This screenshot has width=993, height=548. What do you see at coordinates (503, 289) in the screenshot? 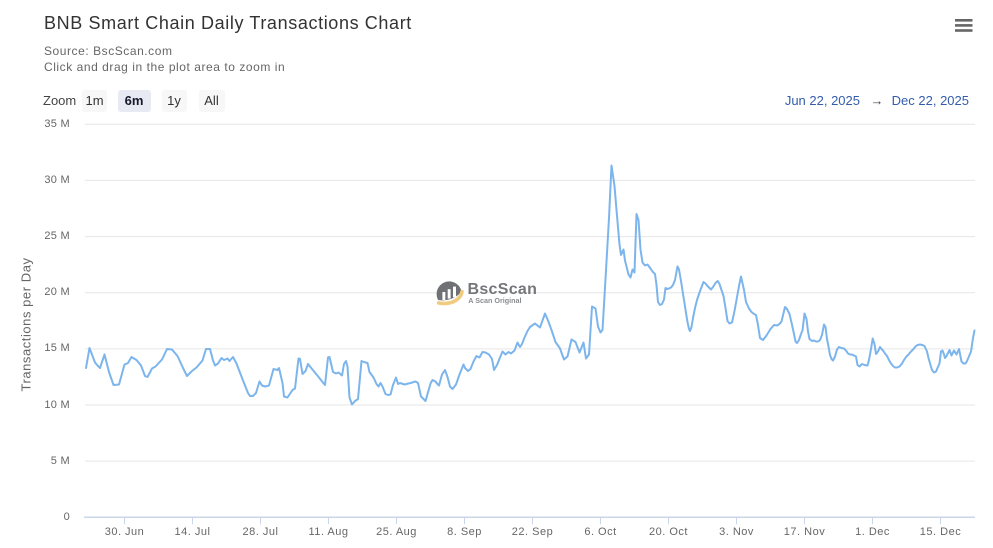
I see `svg-text: BscScan` at bounding box center [503, 289].